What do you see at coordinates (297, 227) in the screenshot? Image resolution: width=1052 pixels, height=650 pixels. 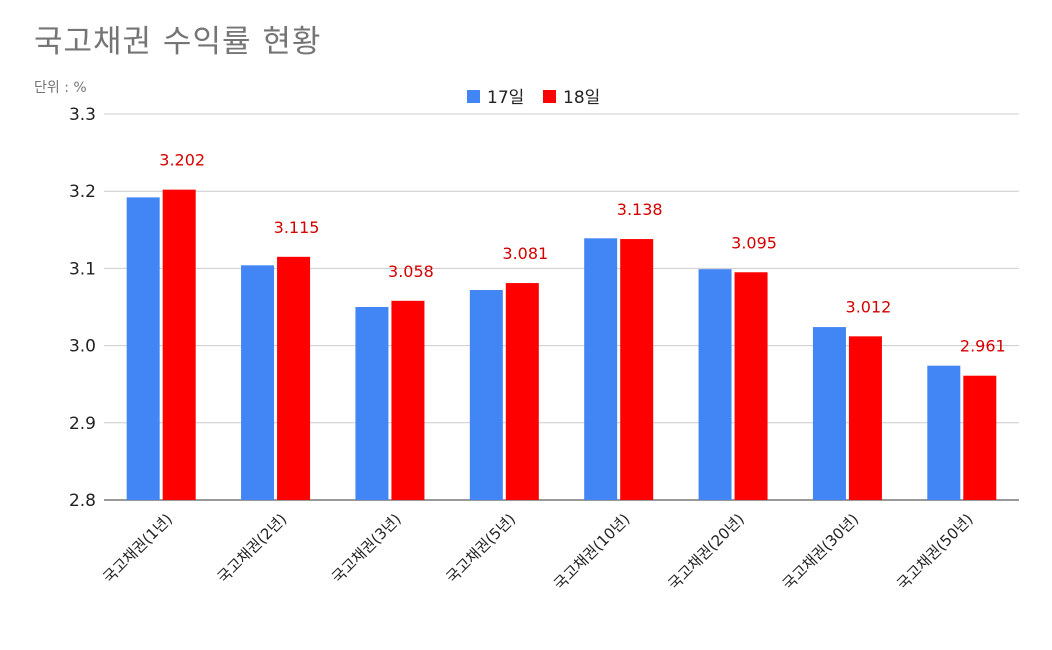 I see `data-label: 3.115` at bounding box center [297, 227].